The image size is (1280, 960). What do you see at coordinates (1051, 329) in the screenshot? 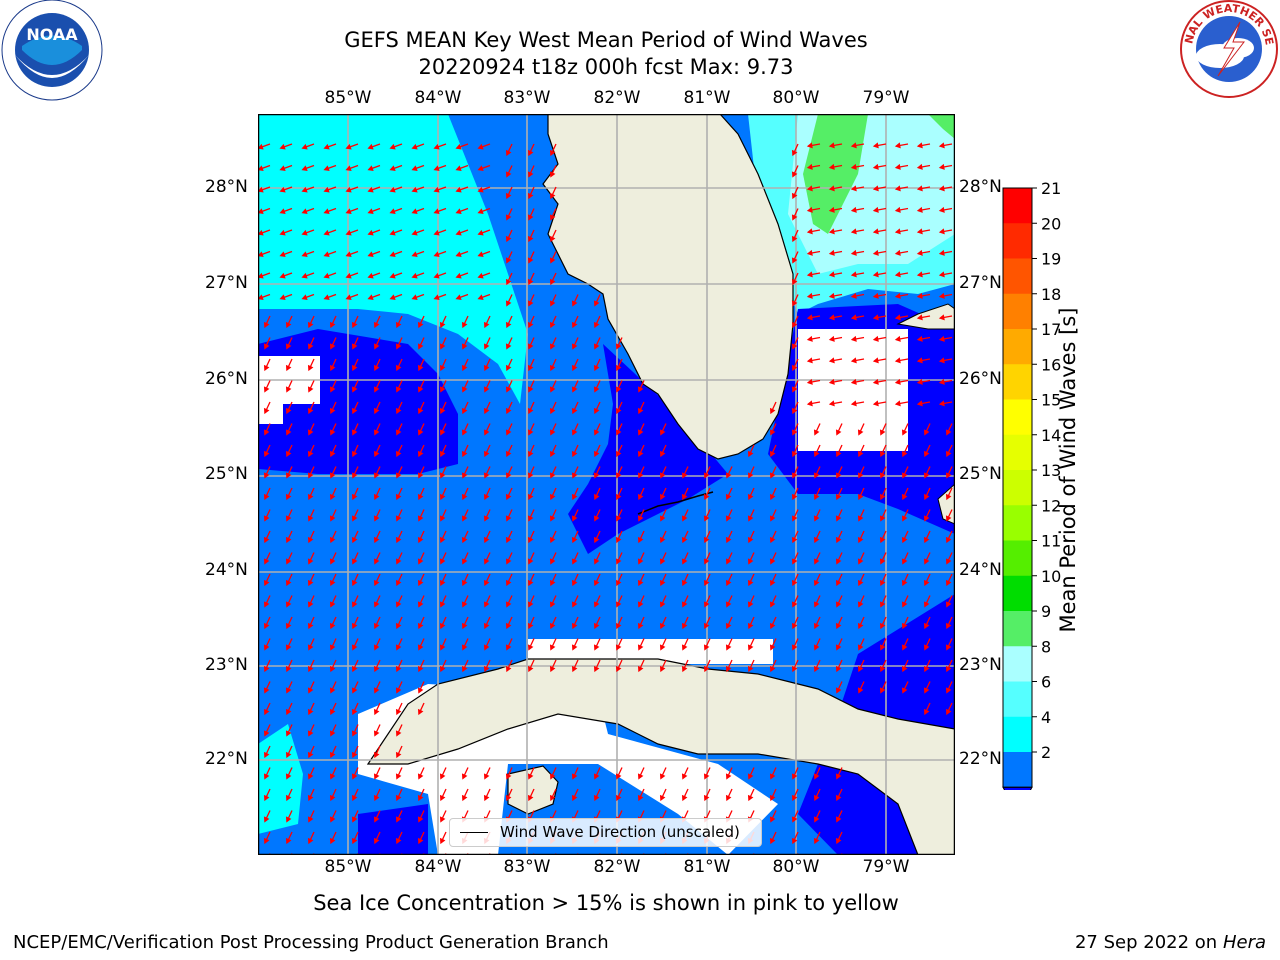
I see `colorbar-tick-label: 17` at bounding box center [1051, 329].